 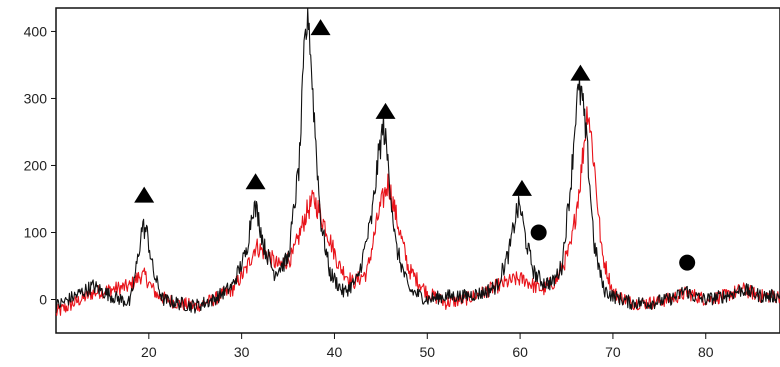 What do you see at coordinates (36, 165) in the screenshot?
I see `y-tick-label: 200` at bounding box center [36, 165].